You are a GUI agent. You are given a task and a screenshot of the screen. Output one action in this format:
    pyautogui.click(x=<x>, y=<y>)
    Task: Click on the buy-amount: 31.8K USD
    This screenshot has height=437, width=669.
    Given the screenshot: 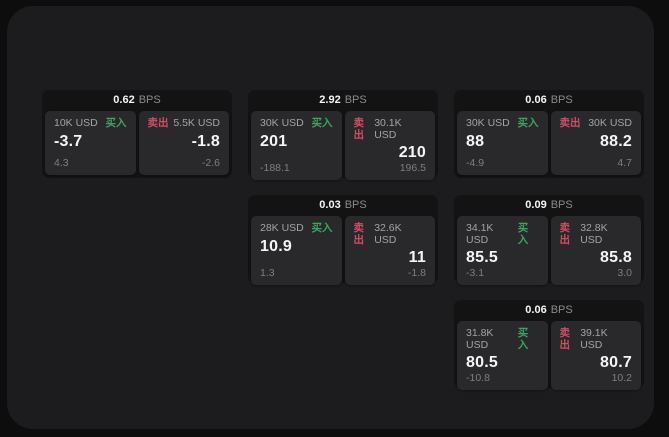 What is the action you would take?
    pyautogui.click(x=480, y=339)
    